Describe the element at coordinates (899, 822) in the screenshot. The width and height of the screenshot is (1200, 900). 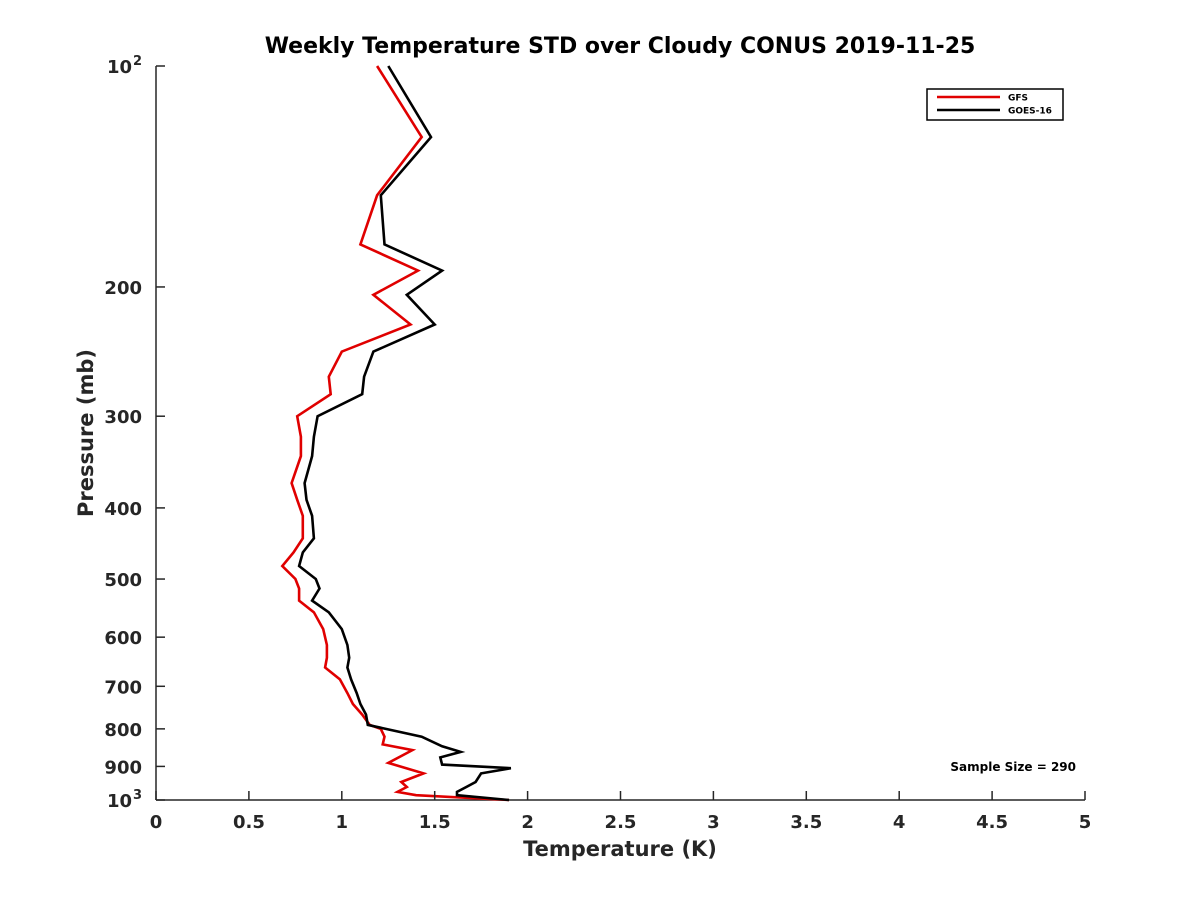
I see `x-tick-label: 4` at that location.